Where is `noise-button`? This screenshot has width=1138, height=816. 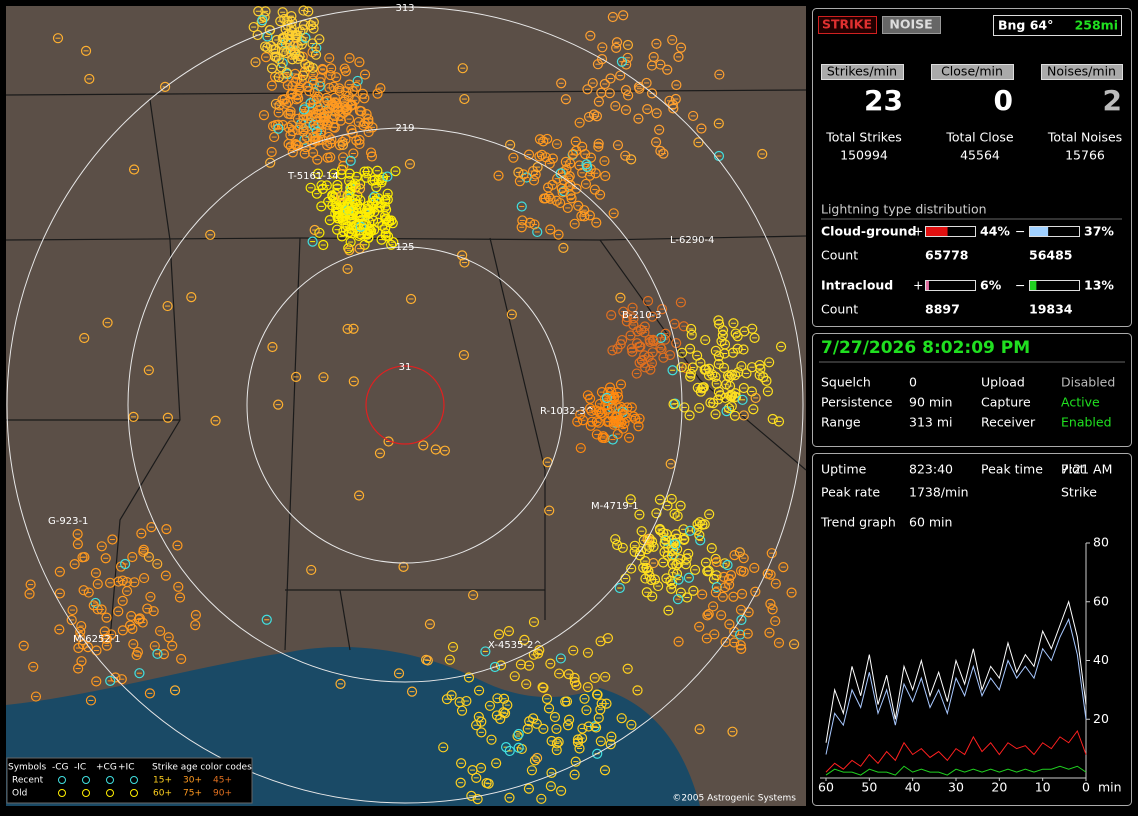
noise-button is located at coordinates (911, 25).